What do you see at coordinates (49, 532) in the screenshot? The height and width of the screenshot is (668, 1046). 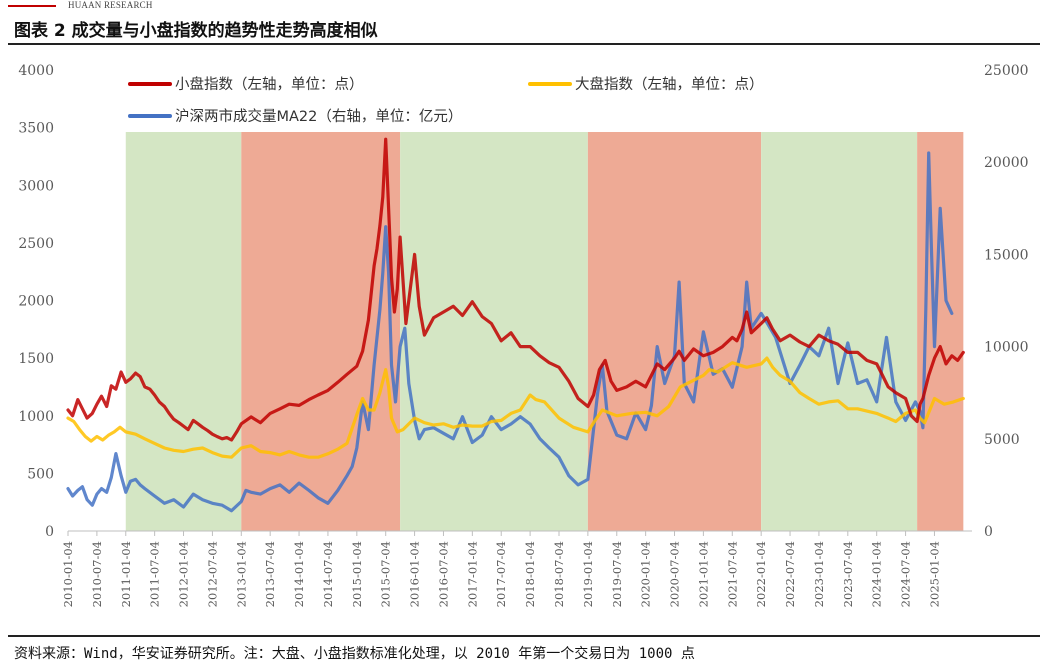 I see `y-left-tick-0: 0` at bounding box center [49, 532].